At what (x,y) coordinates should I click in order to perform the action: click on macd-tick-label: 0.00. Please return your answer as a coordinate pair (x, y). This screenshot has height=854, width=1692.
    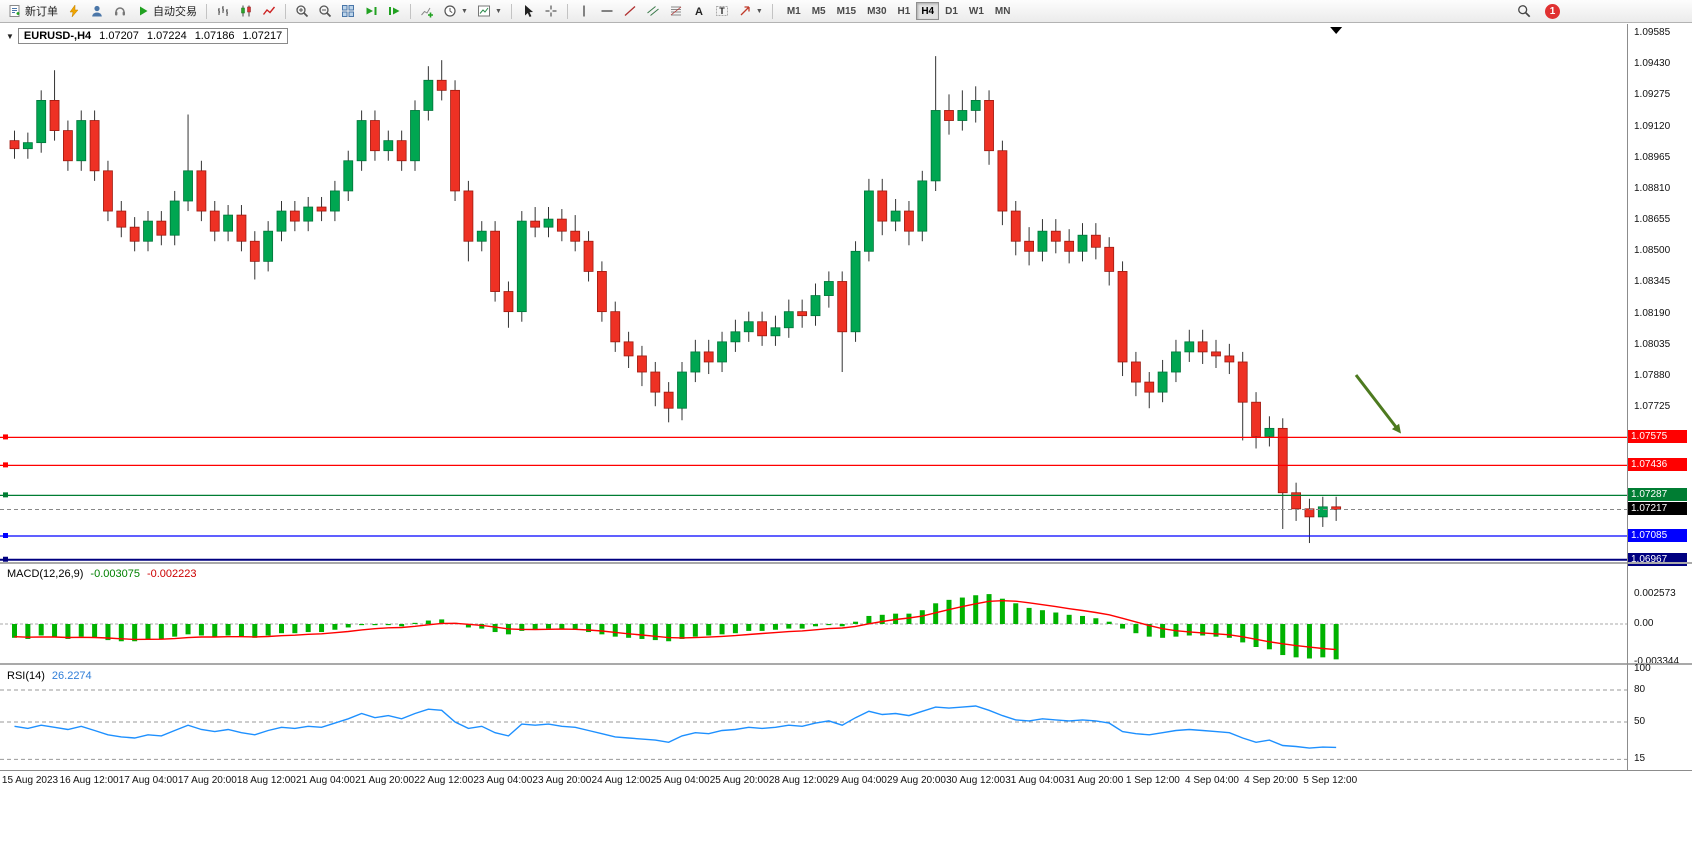
    Looking at the image, I should click on (1644, 623).